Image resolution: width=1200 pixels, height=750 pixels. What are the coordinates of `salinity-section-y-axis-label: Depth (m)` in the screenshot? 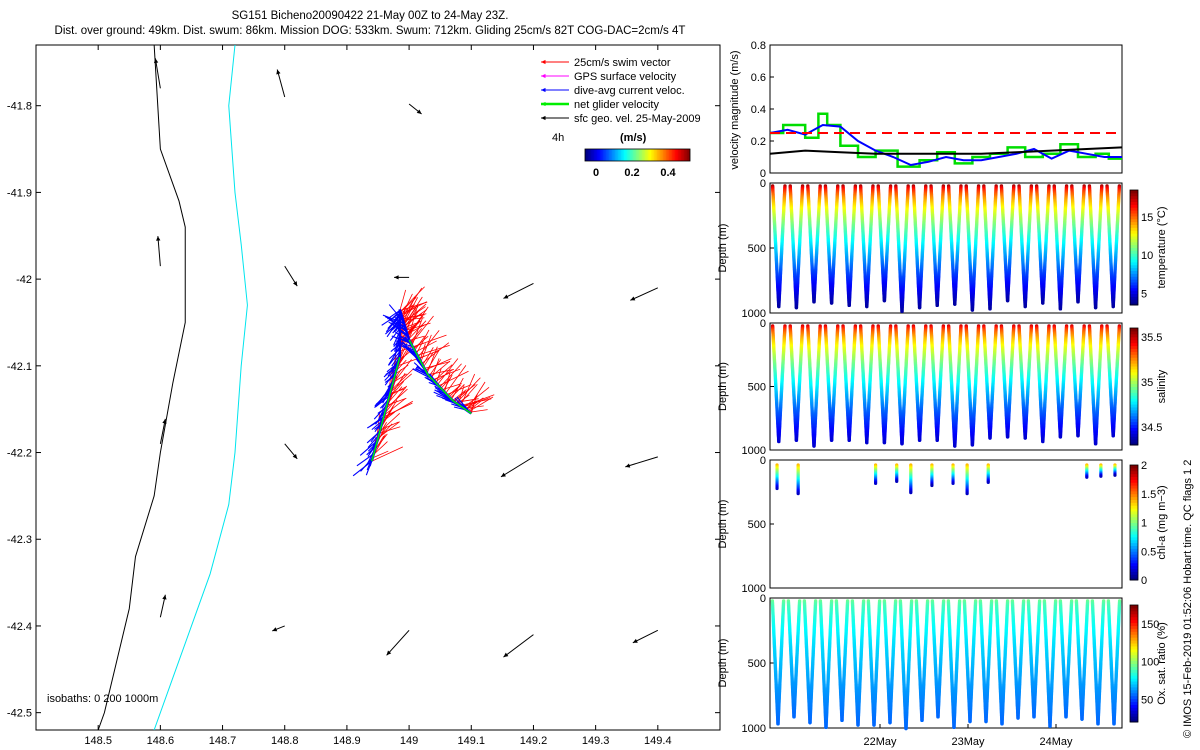 It's located at (723, 386).